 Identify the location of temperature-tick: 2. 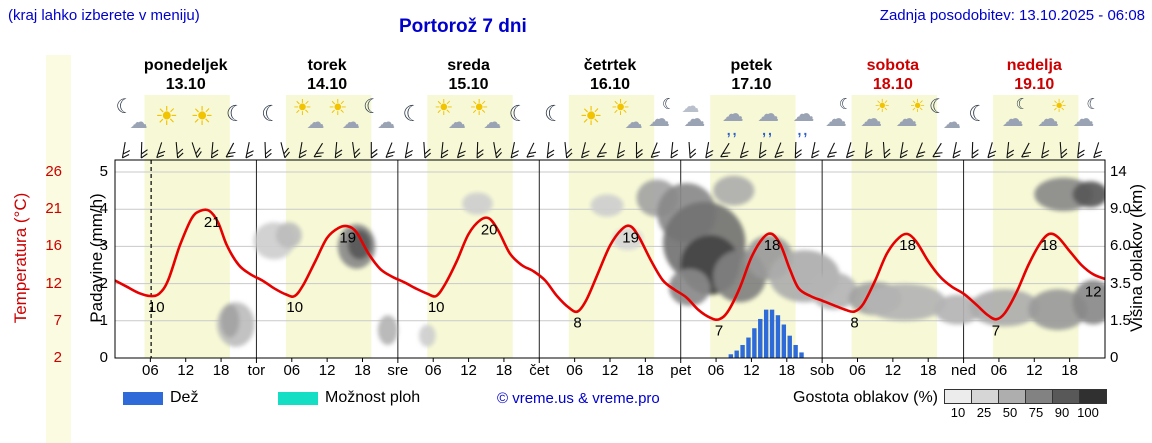
(57, 357).